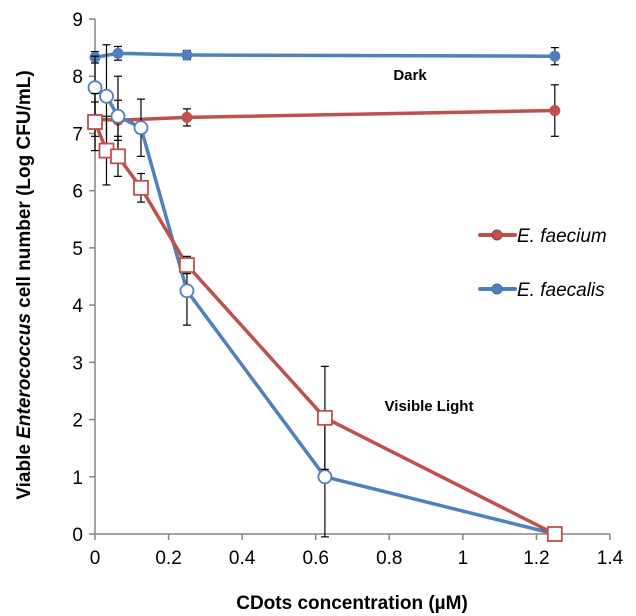 The height and width of the screenshot is (616, 636). Describe the element at coordinates (77, 249) in the screenshot. I see `y-tick-label: 5` at that location.